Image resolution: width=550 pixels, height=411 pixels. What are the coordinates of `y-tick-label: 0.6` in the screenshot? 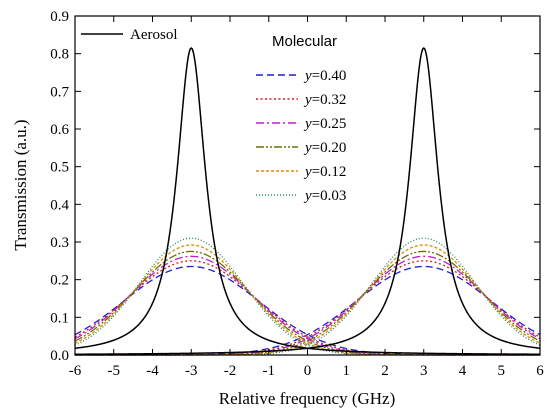 It's located at (59, 130).